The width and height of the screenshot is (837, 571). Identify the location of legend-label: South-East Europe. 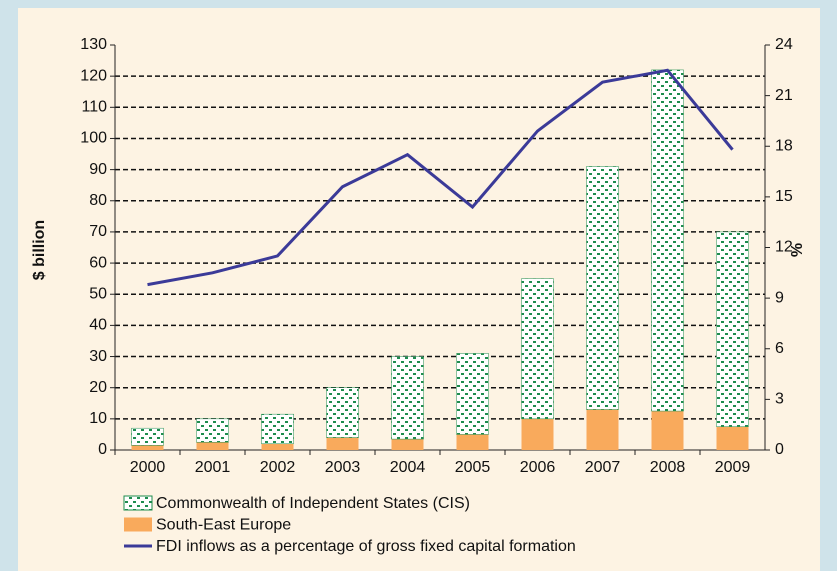
(223, 525).